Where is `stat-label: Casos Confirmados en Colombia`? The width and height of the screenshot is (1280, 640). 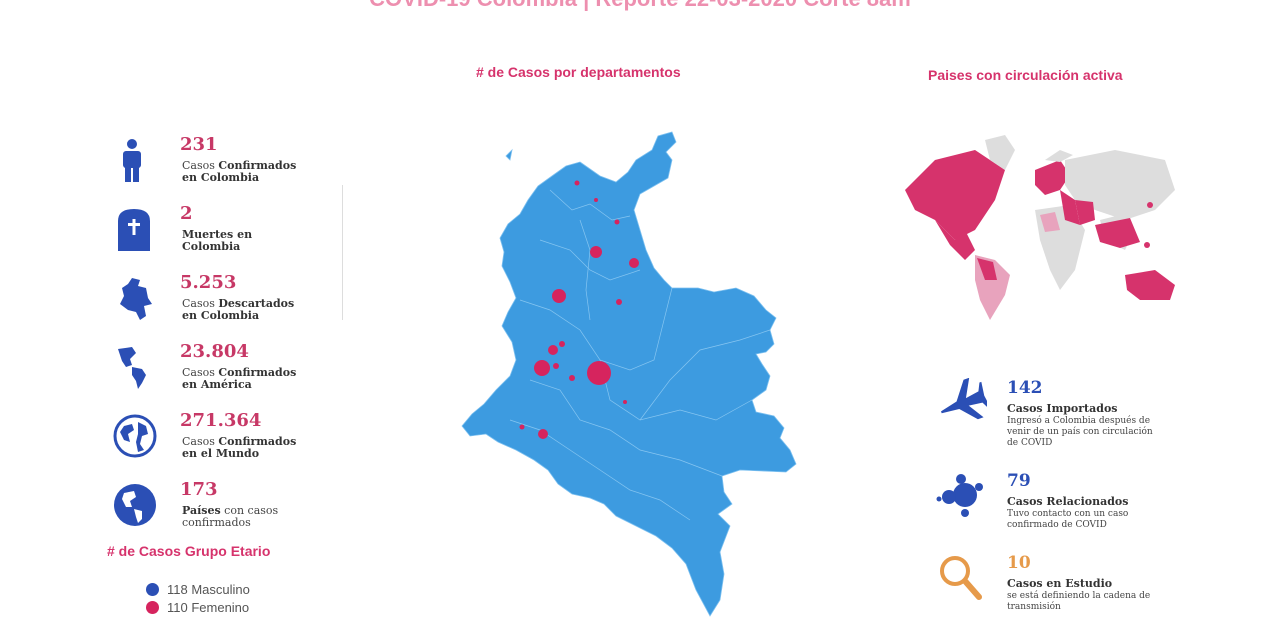 stat-label: Casos Confirmados en Colombia is located at coordinates (239, 171).